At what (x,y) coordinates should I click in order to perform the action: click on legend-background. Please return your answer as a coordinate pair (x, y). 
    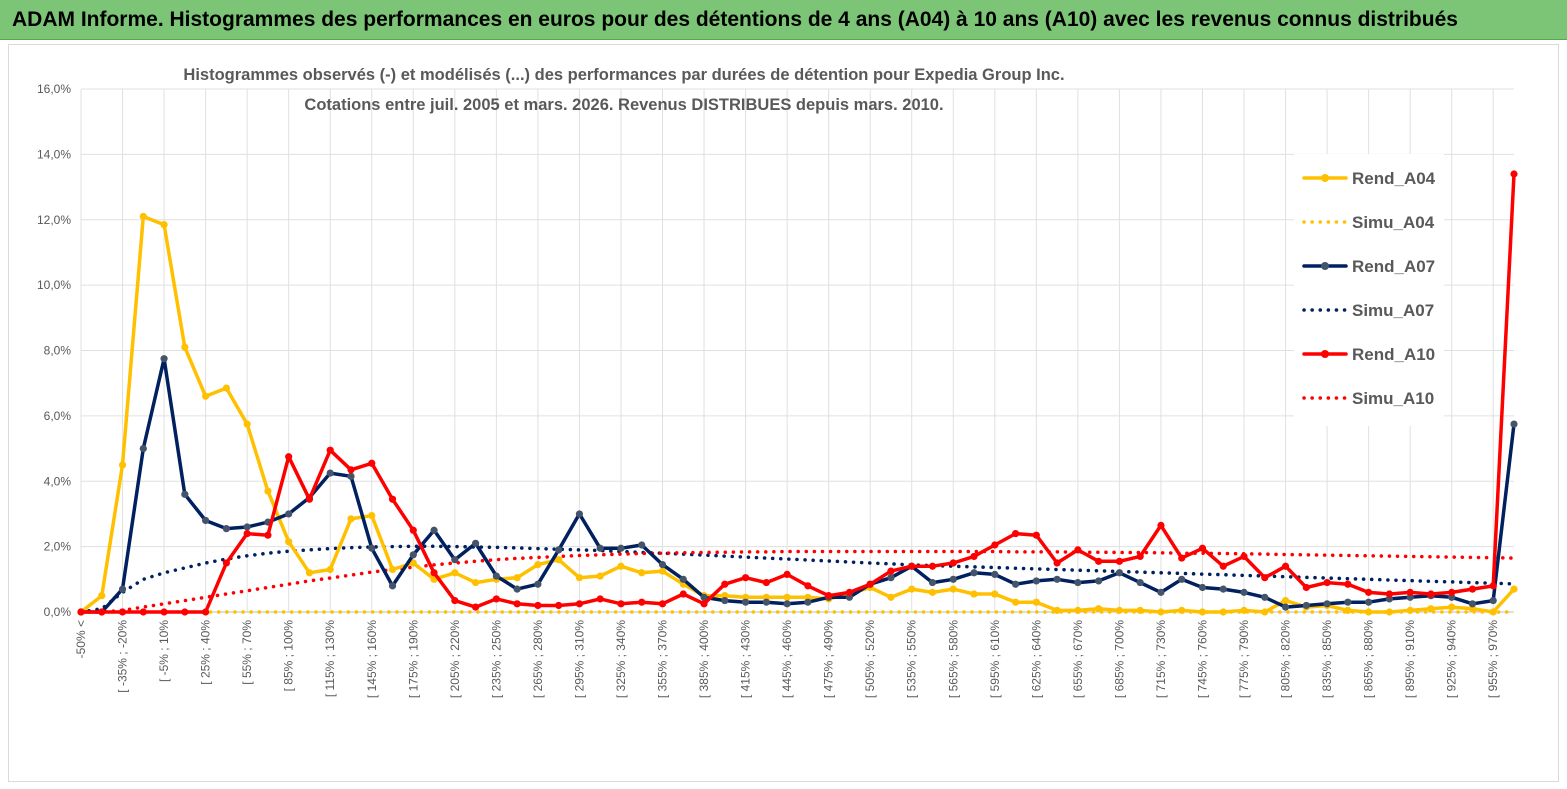
    Looking at the image, I should click on (1369, 290).